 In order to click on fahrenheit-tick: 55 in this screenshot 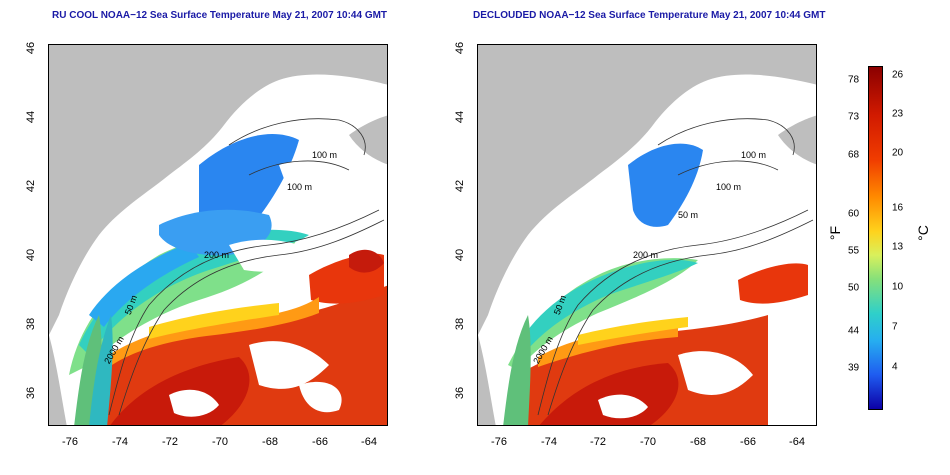, I will do `click(854, 251)`.